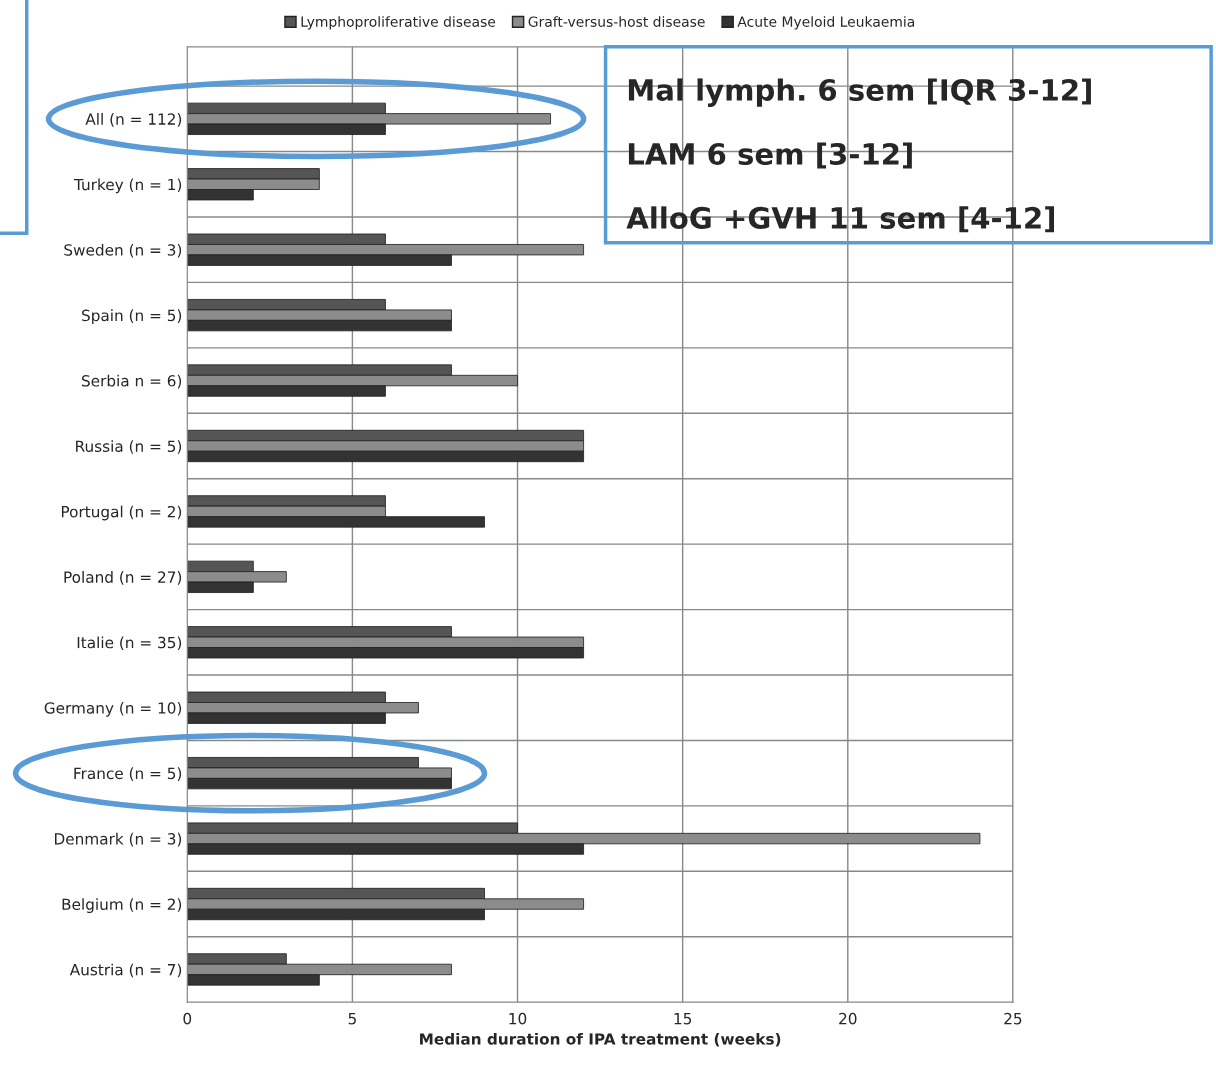  What do you see at coordinates (129, 643) in the screenshot?
I see `y-tick-label: Italie (n = 35)` at bounding box center [129, 643].